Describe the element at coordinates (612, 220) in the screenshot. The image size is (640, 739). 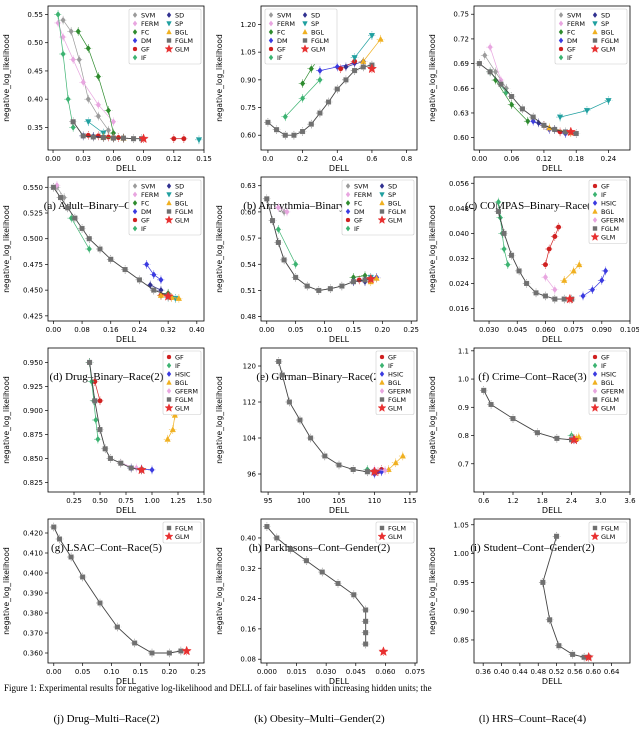
I see `legend-label-gferm: GFERM` at that location.